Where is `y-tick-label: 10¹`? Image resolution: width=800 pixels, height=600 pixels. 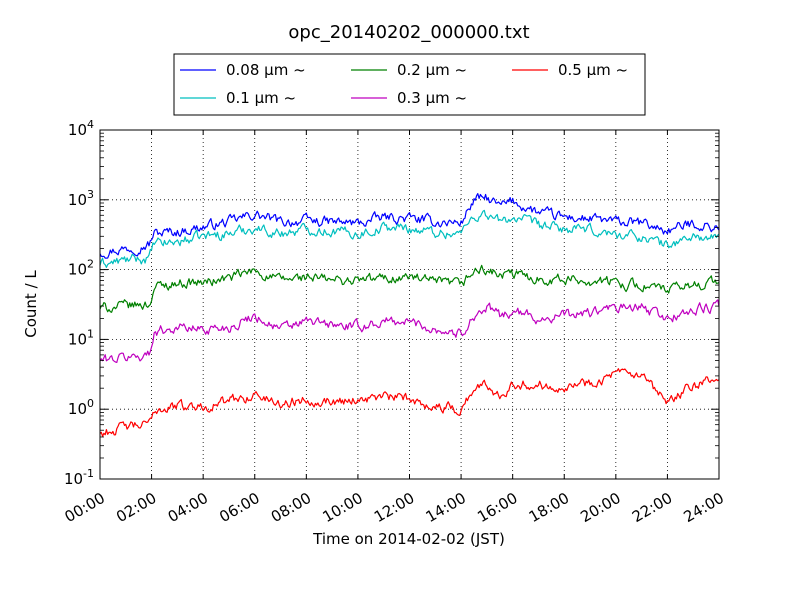 y-tick-label: 10¹ is located at coordinates (81, 337).